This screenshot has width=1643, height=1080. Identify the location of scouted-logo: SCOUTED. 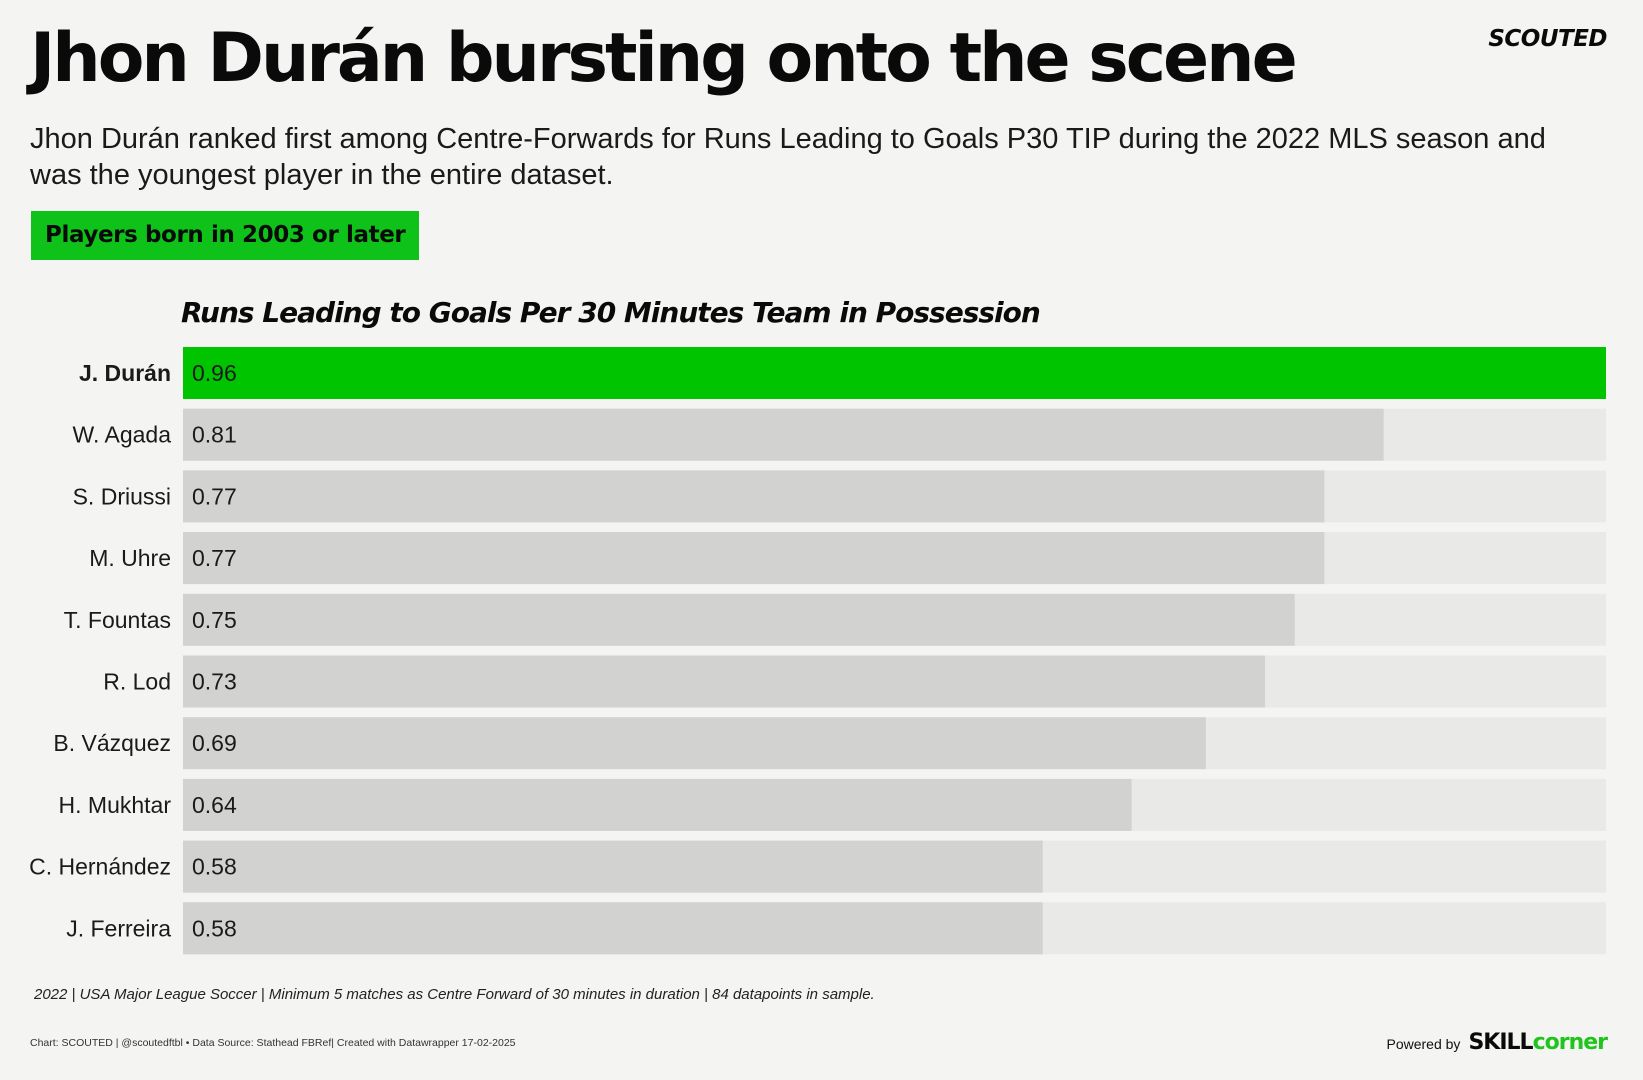
(1547, 39).